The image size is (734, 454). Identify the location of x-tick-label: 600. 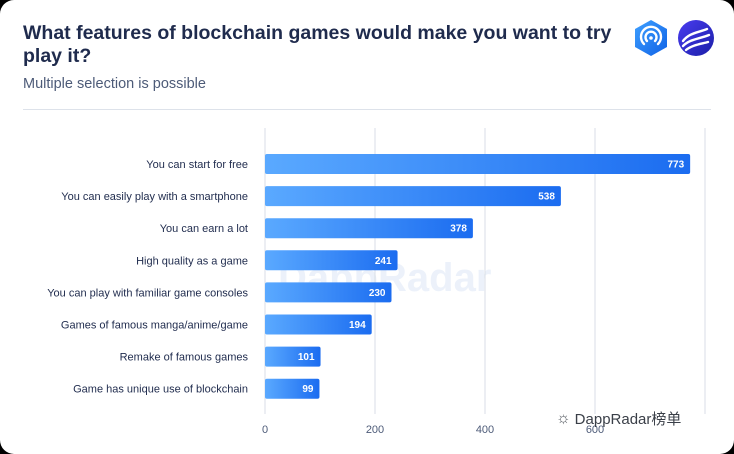
(595, 430).